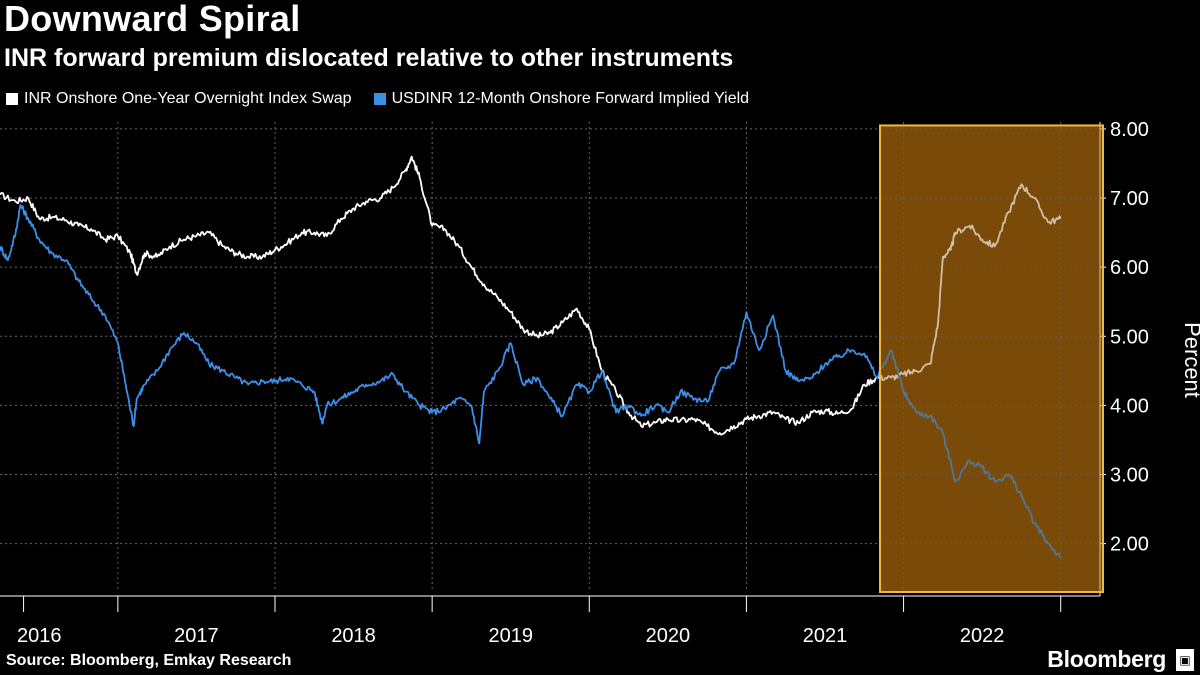 This screenshot has width=1200, height=675. I want to click on x-tick-label: 2022, so click(982, 636).